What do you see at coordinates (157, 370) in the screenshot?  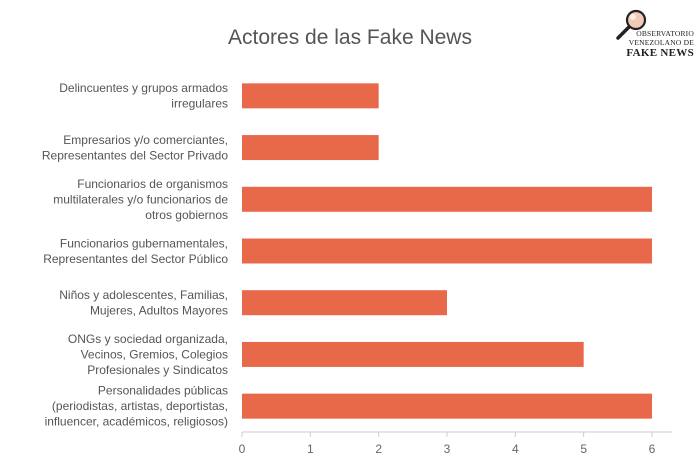 I see `category-label-line: Profesionales y Sindicatos` at bounding box center [157, 370].